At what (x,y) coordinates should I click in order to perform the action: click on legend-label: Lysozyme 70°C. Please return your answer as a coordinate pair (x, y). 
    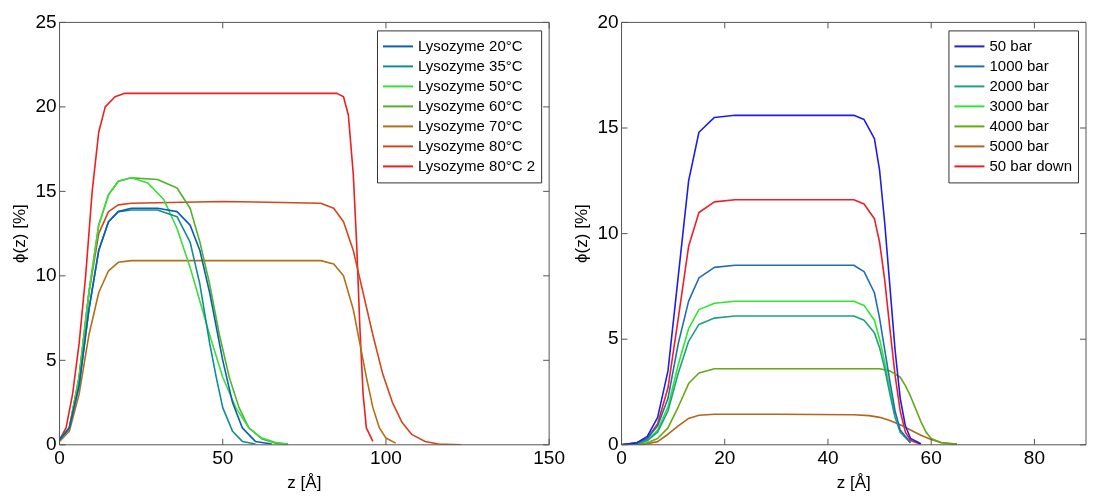
    Looking at the image, I should click on (470, 125).